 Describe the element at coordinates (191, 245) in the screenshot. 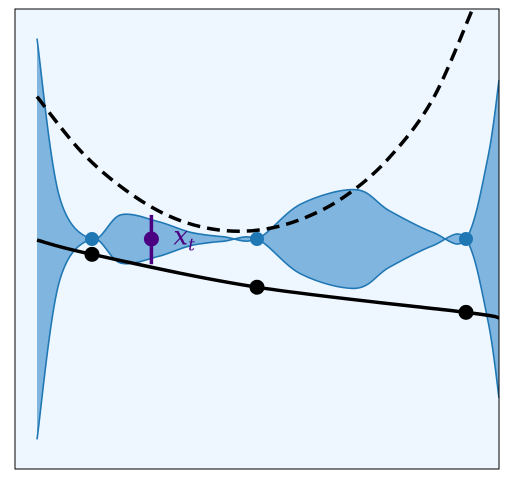

I see `xt-subscript: t` at that location.